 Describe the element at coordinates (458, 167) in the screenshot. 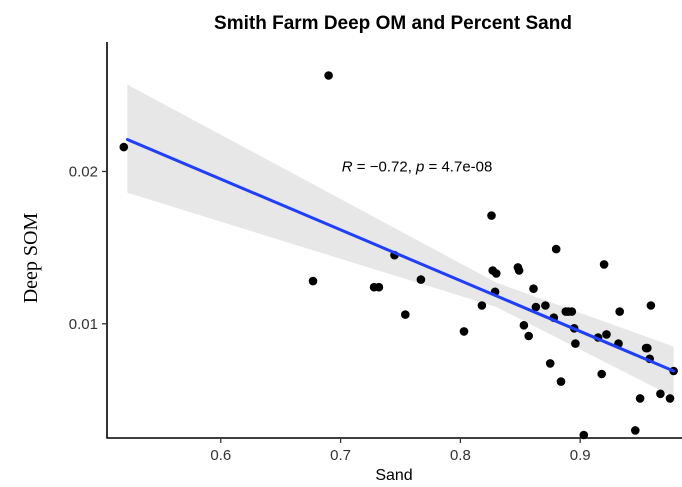

I see `annotation-p-value: = 4.7e-08` at that location.